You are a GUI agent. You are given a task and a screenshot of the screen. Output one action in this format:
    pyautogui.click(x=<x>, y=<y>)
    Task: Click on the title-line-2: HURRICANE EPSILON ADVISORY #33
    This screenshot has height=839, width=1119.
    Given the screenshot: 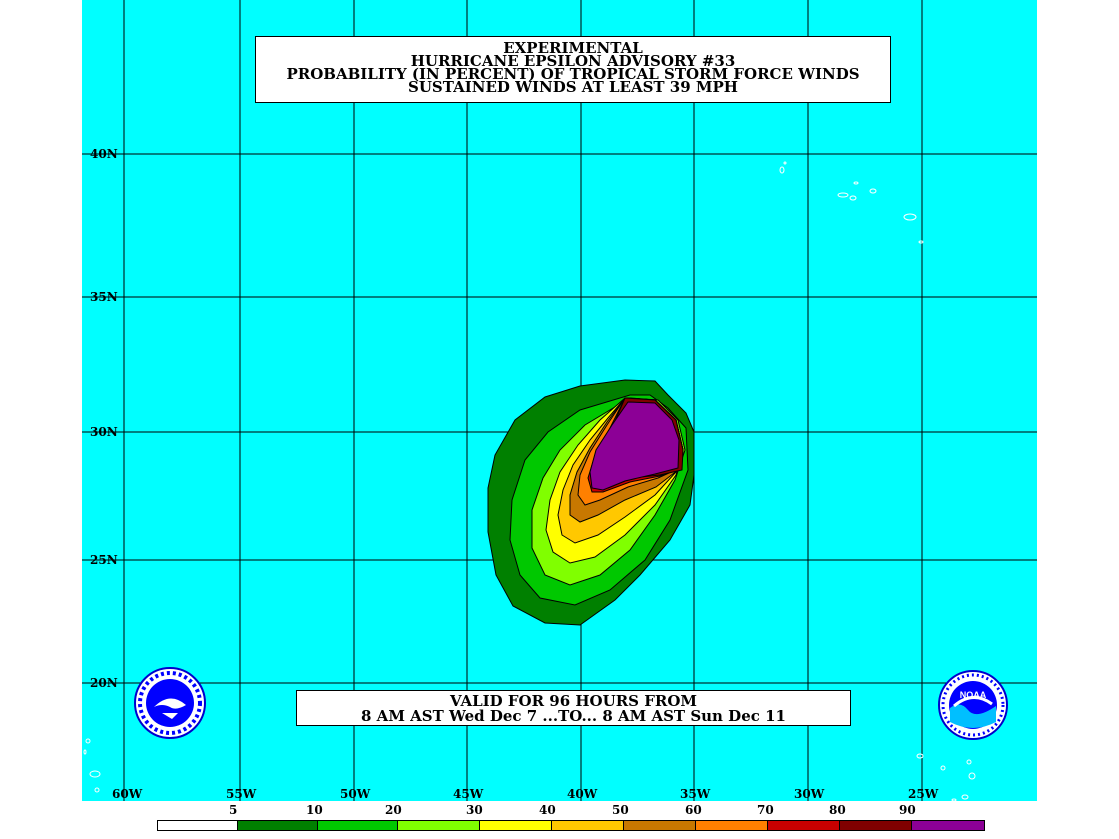 What is the action you would take?
    pyautogui.click(x=573, y=61)
    